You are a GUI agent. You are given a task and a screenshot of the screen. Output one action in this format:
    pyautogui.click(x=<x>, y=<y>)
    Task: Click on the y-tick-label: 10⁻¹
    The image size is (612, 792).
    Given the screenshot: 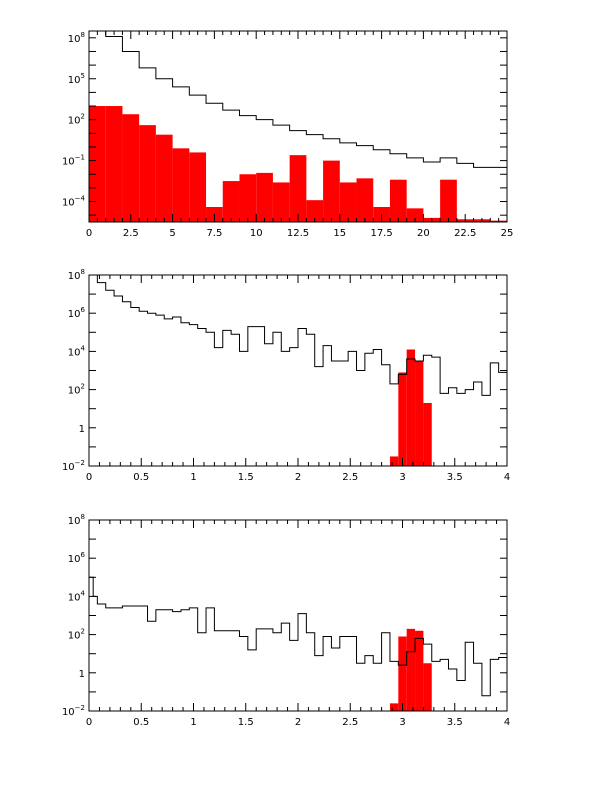 What is the action you would take?
    pyautogui.click(x=73, y=161)
    